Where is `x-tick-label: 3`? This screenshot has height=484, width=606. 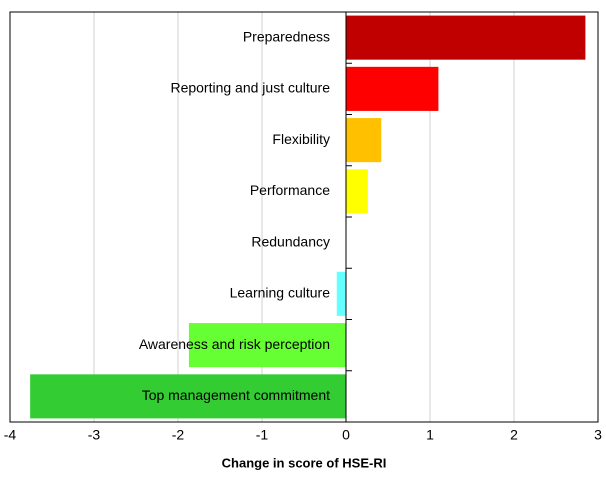 x-tick-label: 3 is located at coordinates (598, 435).